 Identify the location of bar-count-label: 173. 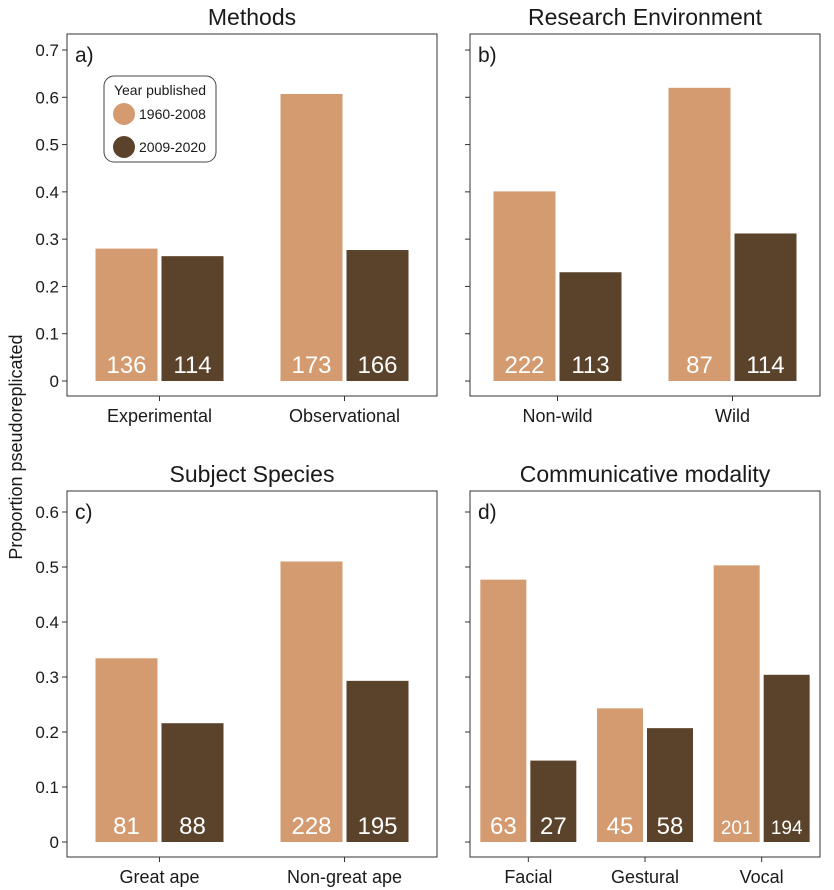
(311, 365).